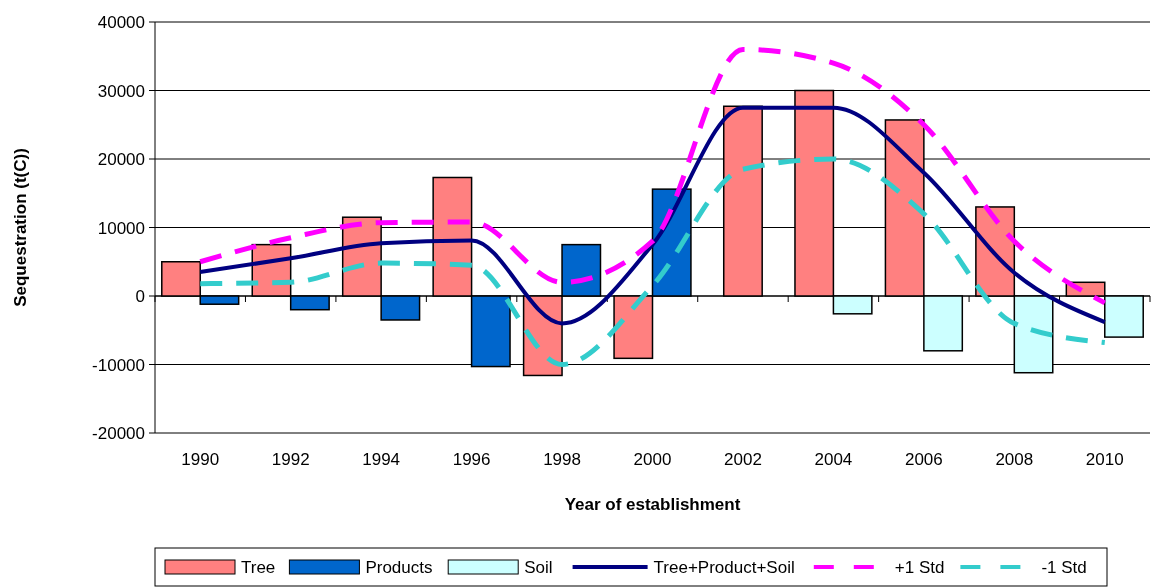  What do you see at coordinates (923, 459) in the screenshot?
I see `x-tick-label: 2006` at bounding box center [923, 459].